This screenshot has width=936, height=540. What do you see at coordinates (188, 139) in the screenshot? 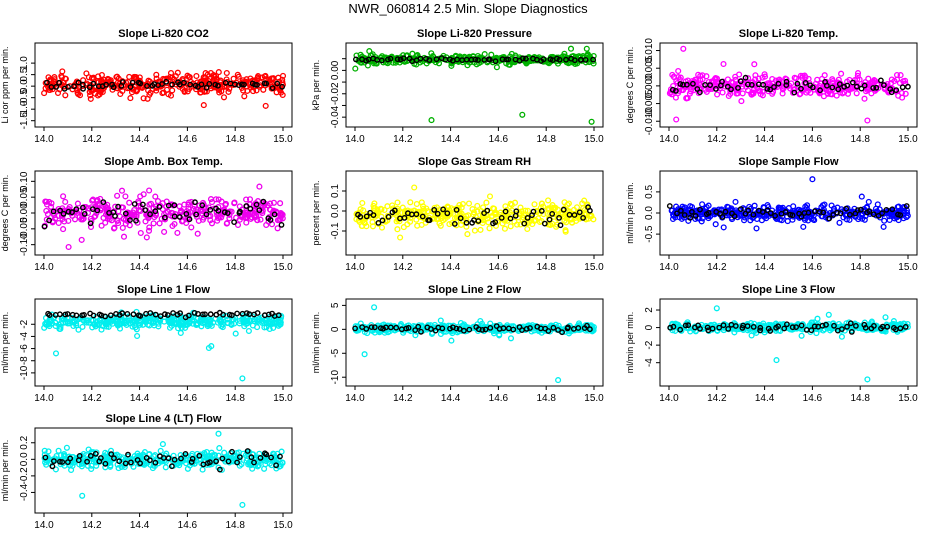
I see `x-tick-label: 14.6` at bounding box center [188, 139].